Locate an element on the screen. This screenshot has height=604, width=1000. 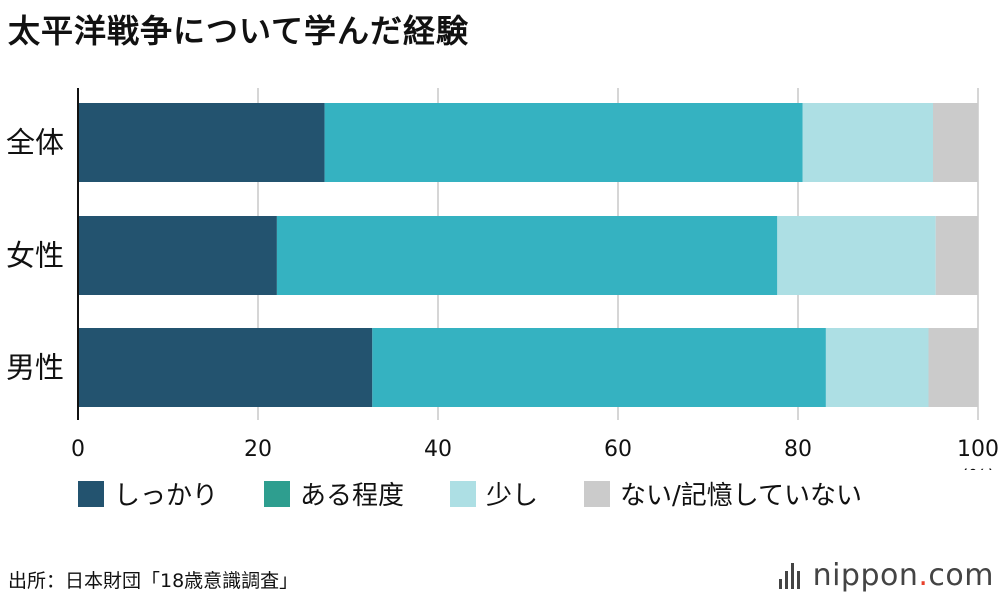
x-tick-label-2: 40 is located at coordinates (438, 449).